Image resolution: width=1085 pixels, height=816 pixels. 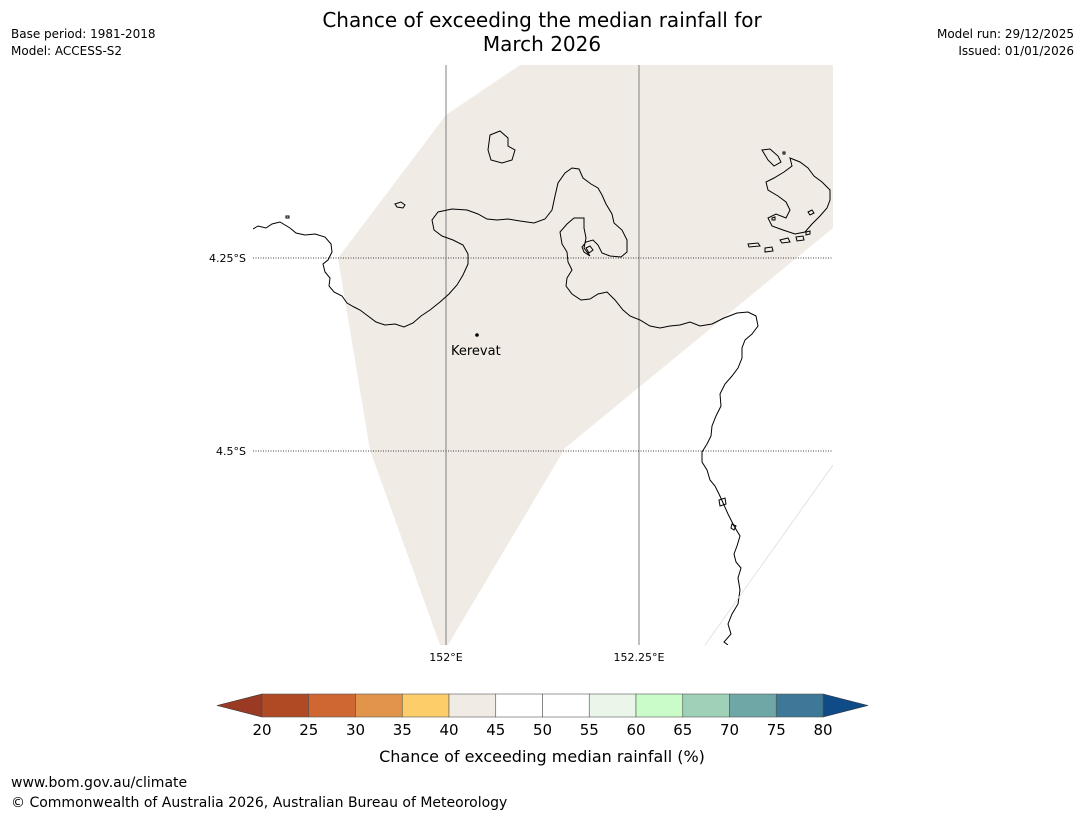 I want to click on legend-tick-label: 75, so click(x=776, y=730).